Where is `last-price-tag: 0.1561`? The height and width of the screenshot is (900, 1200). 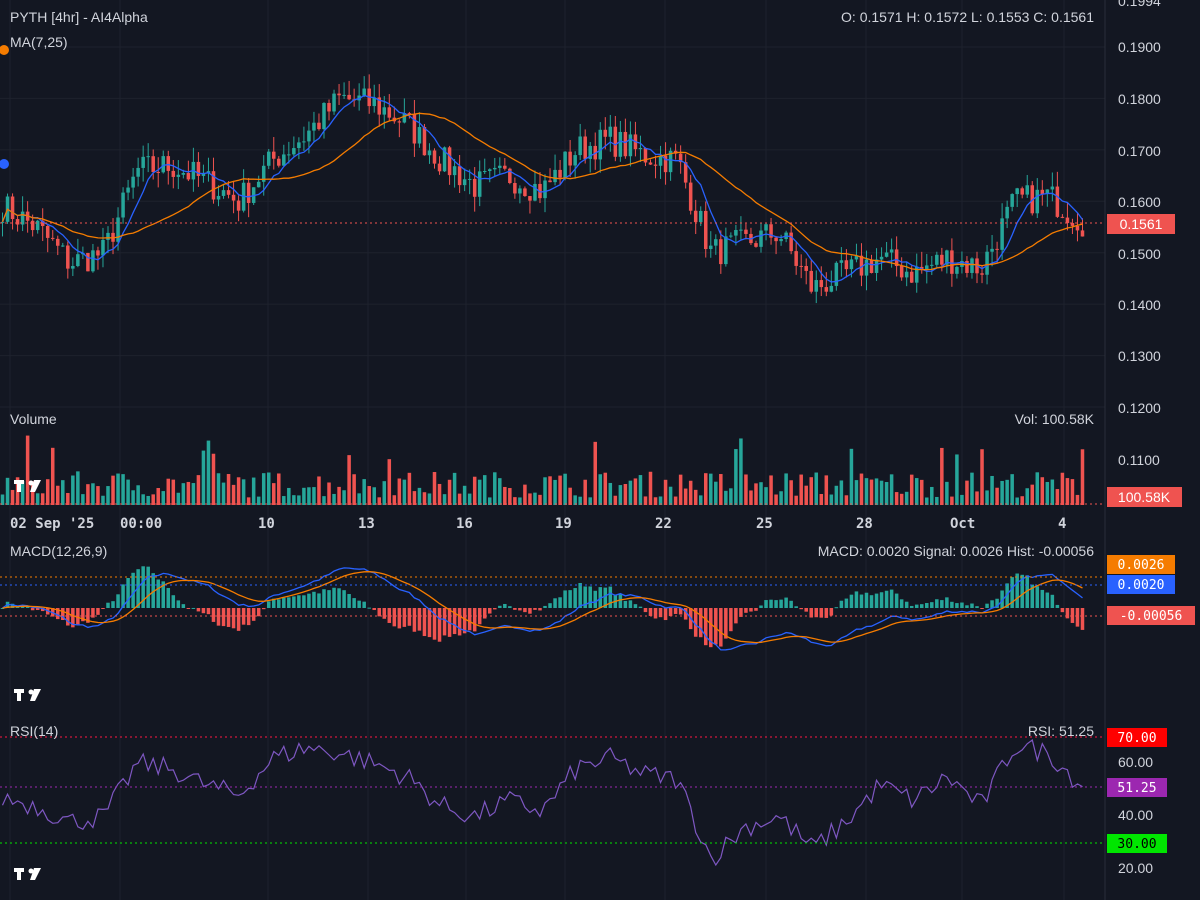 last-price-tag: 0.1561 is located at coordinates (1141, 224).